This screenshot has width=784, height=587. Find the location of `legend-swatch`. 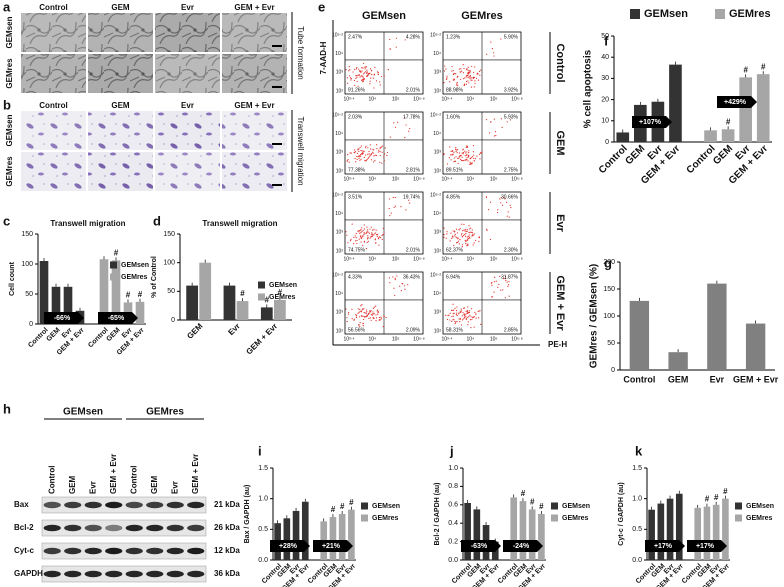

legend-swatch is located at coordinates (635, 14).